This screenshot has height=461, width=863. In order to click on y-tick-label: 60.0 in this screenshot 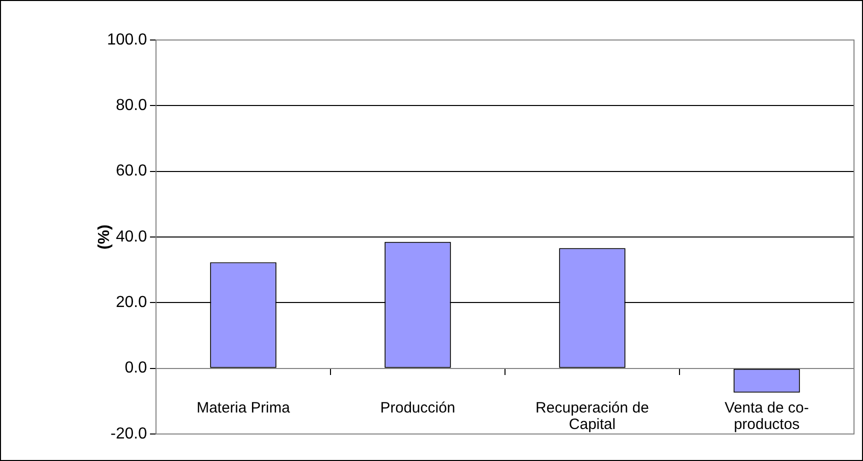, I will do `click(132, 171)`.